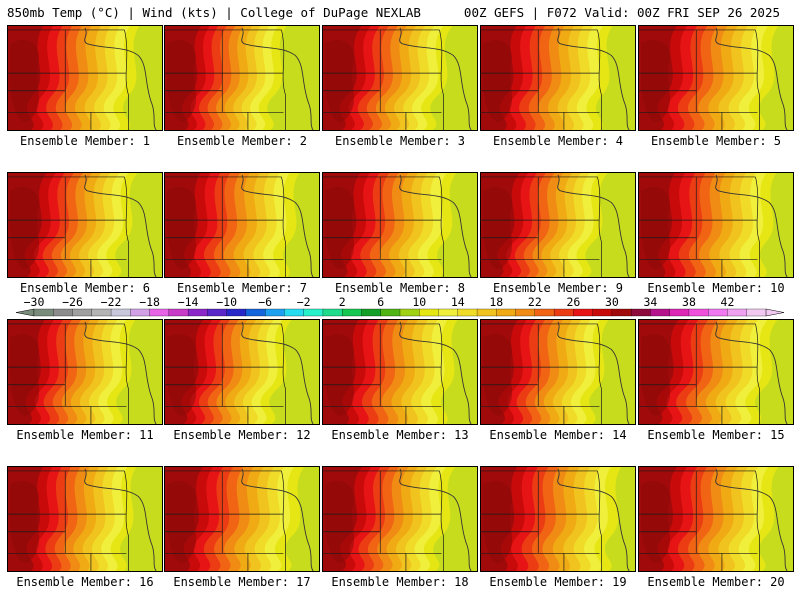 This screenshot has width=800, height=600. Describe the element at coordinates (612, 302) in the screenshot. I see `colorbar-tick-label: 30` at that location.